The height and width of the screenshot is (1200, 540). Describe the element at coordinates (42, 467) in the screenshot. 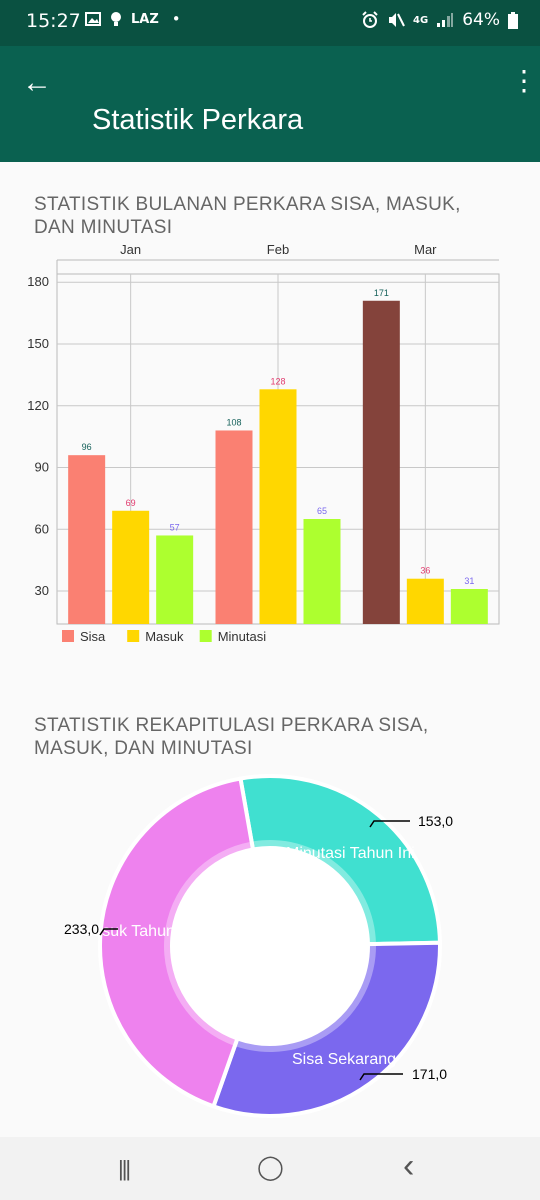

I see `y-tick-label: 90` at that location.